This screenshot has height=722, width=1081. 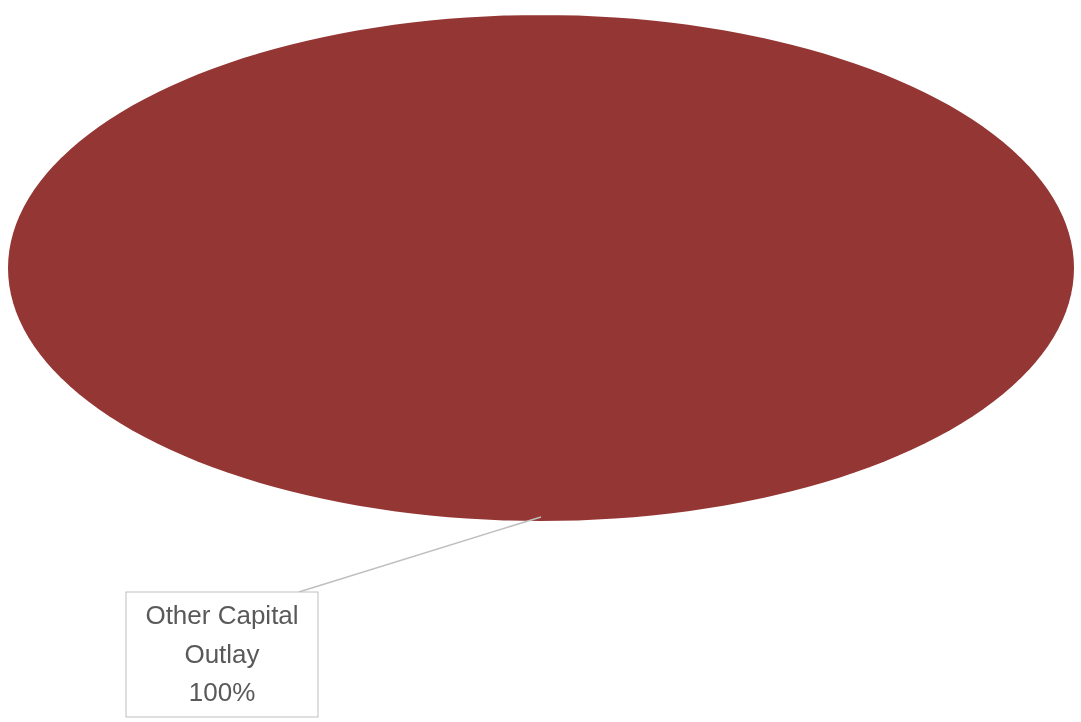 What do you see at coordinates (222, 634) in the screenshot?
I see `slice-label: Other Capital Outlay` at bounding box center [222, 634].